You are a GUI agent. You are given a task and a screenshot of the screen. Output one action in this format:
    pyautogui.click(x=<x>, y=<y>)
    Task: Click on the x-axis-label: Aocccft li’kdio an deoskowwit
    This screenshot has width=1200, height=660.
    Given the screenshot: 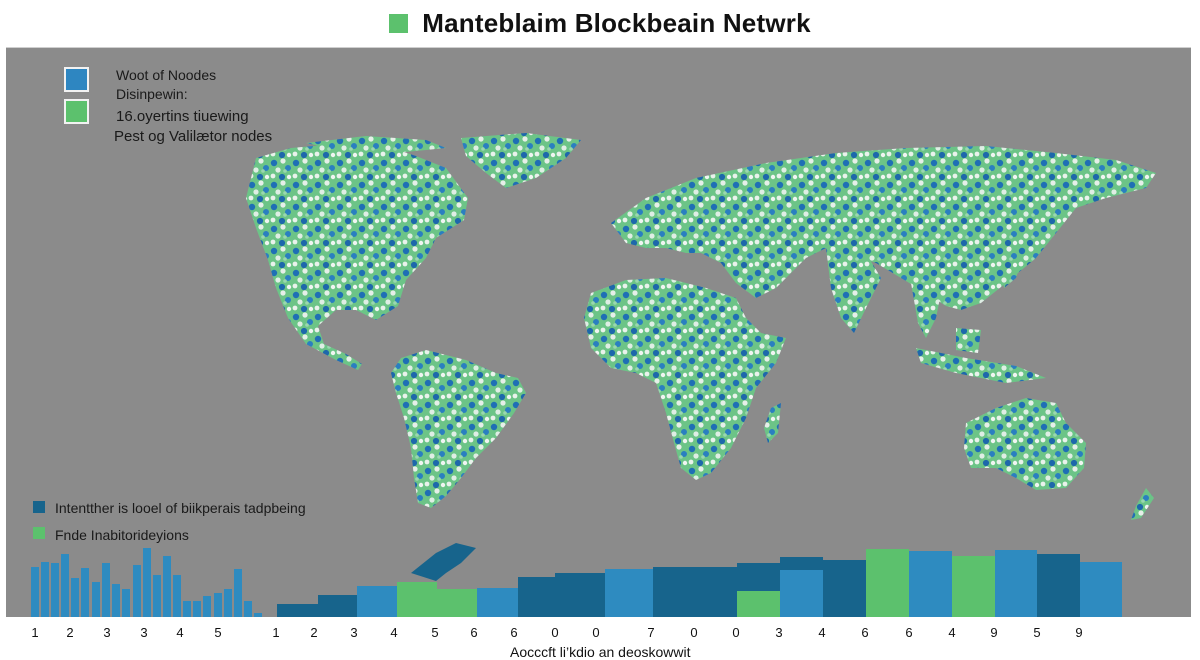 What is the action you would take?
    pyautogui.click(x=600, y=652)
    